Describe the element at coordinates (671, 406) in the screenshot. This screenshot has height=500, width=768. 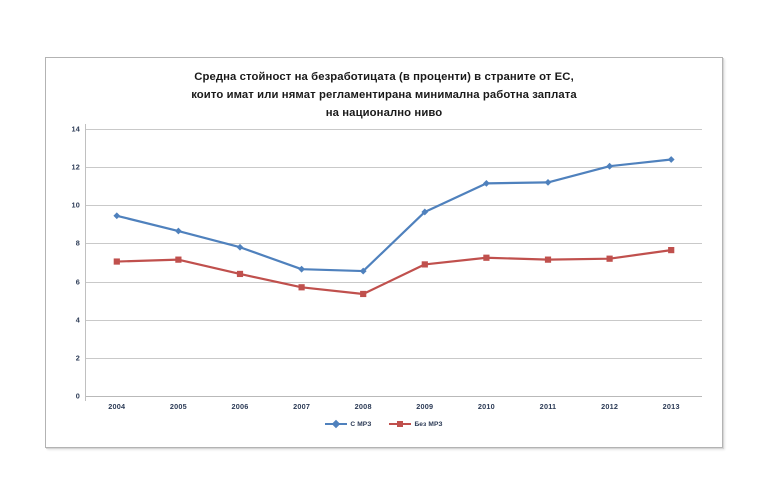
I see `x-axis-tick-label: 2013` at that location.